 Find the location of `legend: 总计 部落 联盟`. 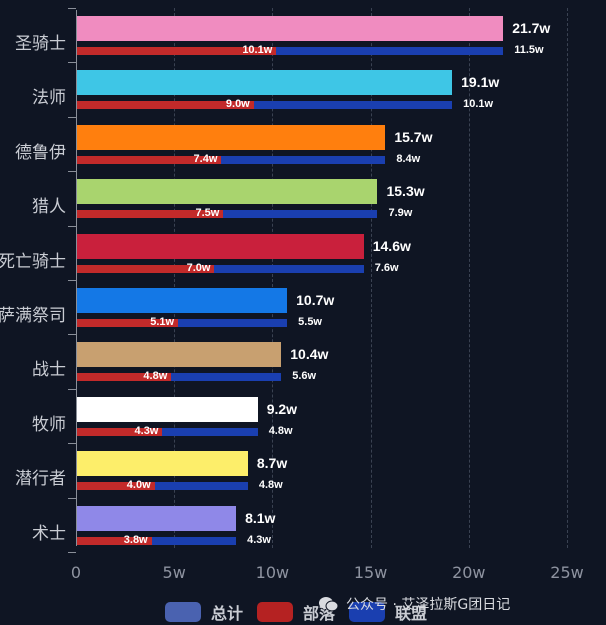

legend: 总计 部落 联盟 is located at coordinates (303, 612).